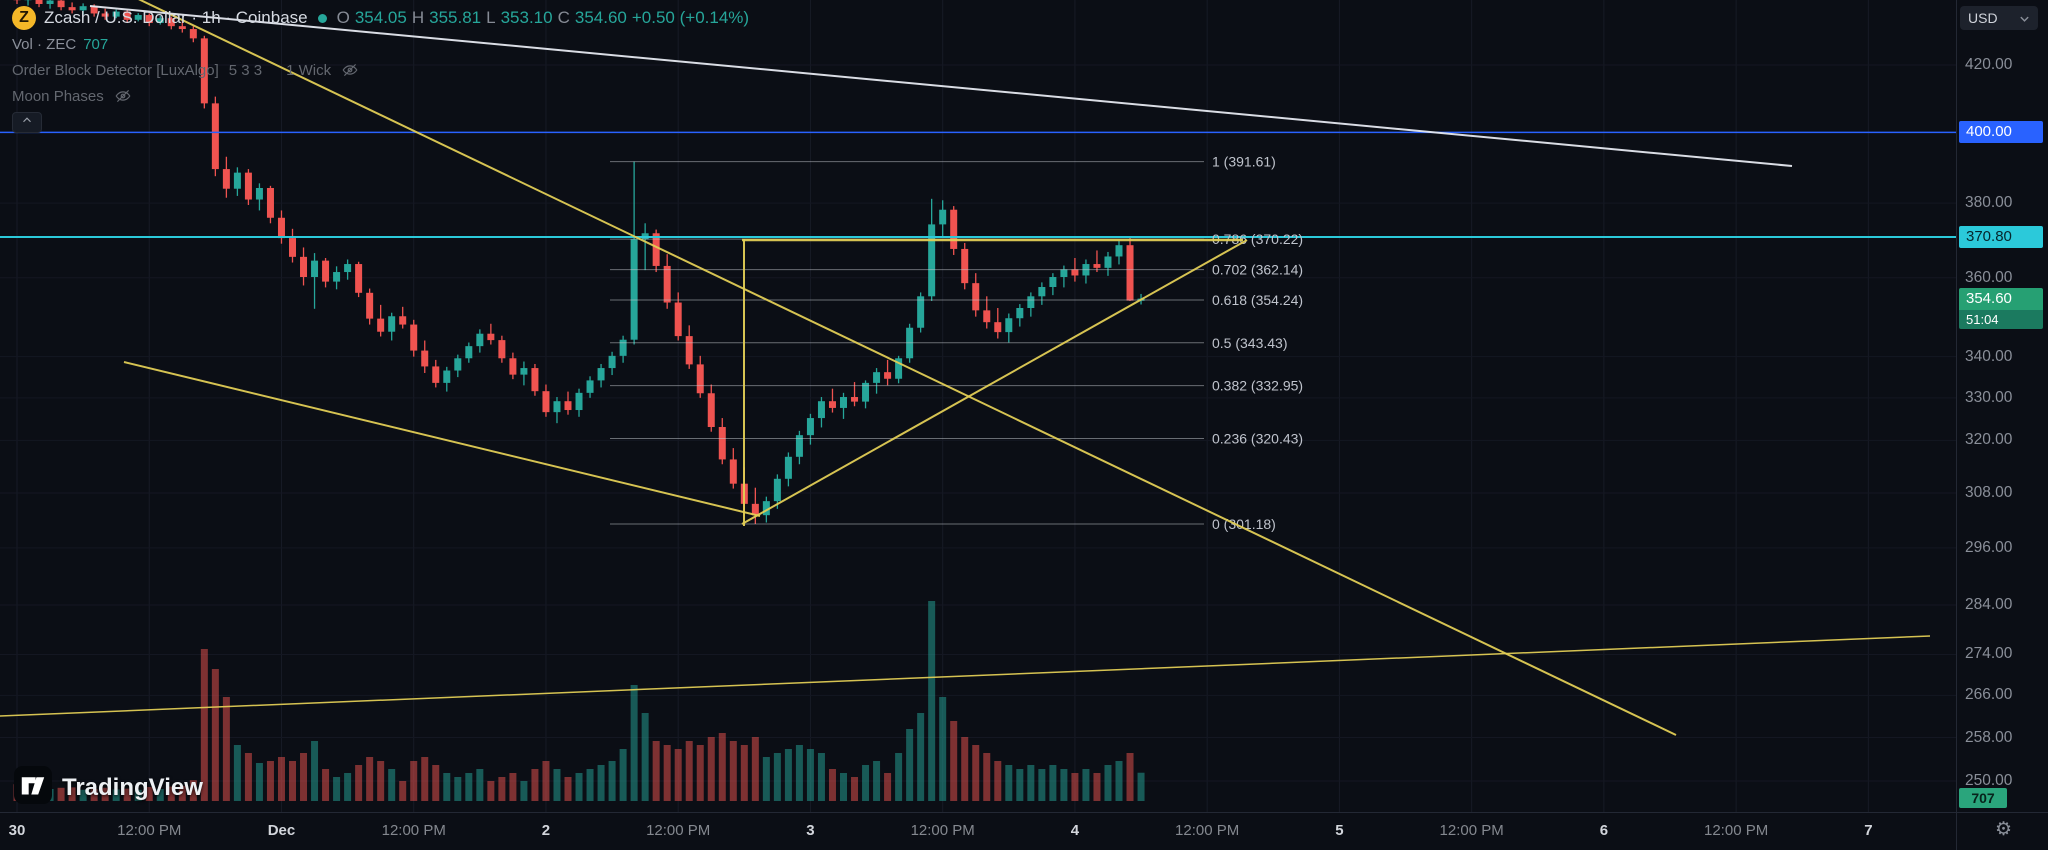 The image size is (2048, 850). What do you see at coordinates (1988, 493) in the screenshot?
I see `price-tick-label: 308.00` at bounding box center [1988, 493].